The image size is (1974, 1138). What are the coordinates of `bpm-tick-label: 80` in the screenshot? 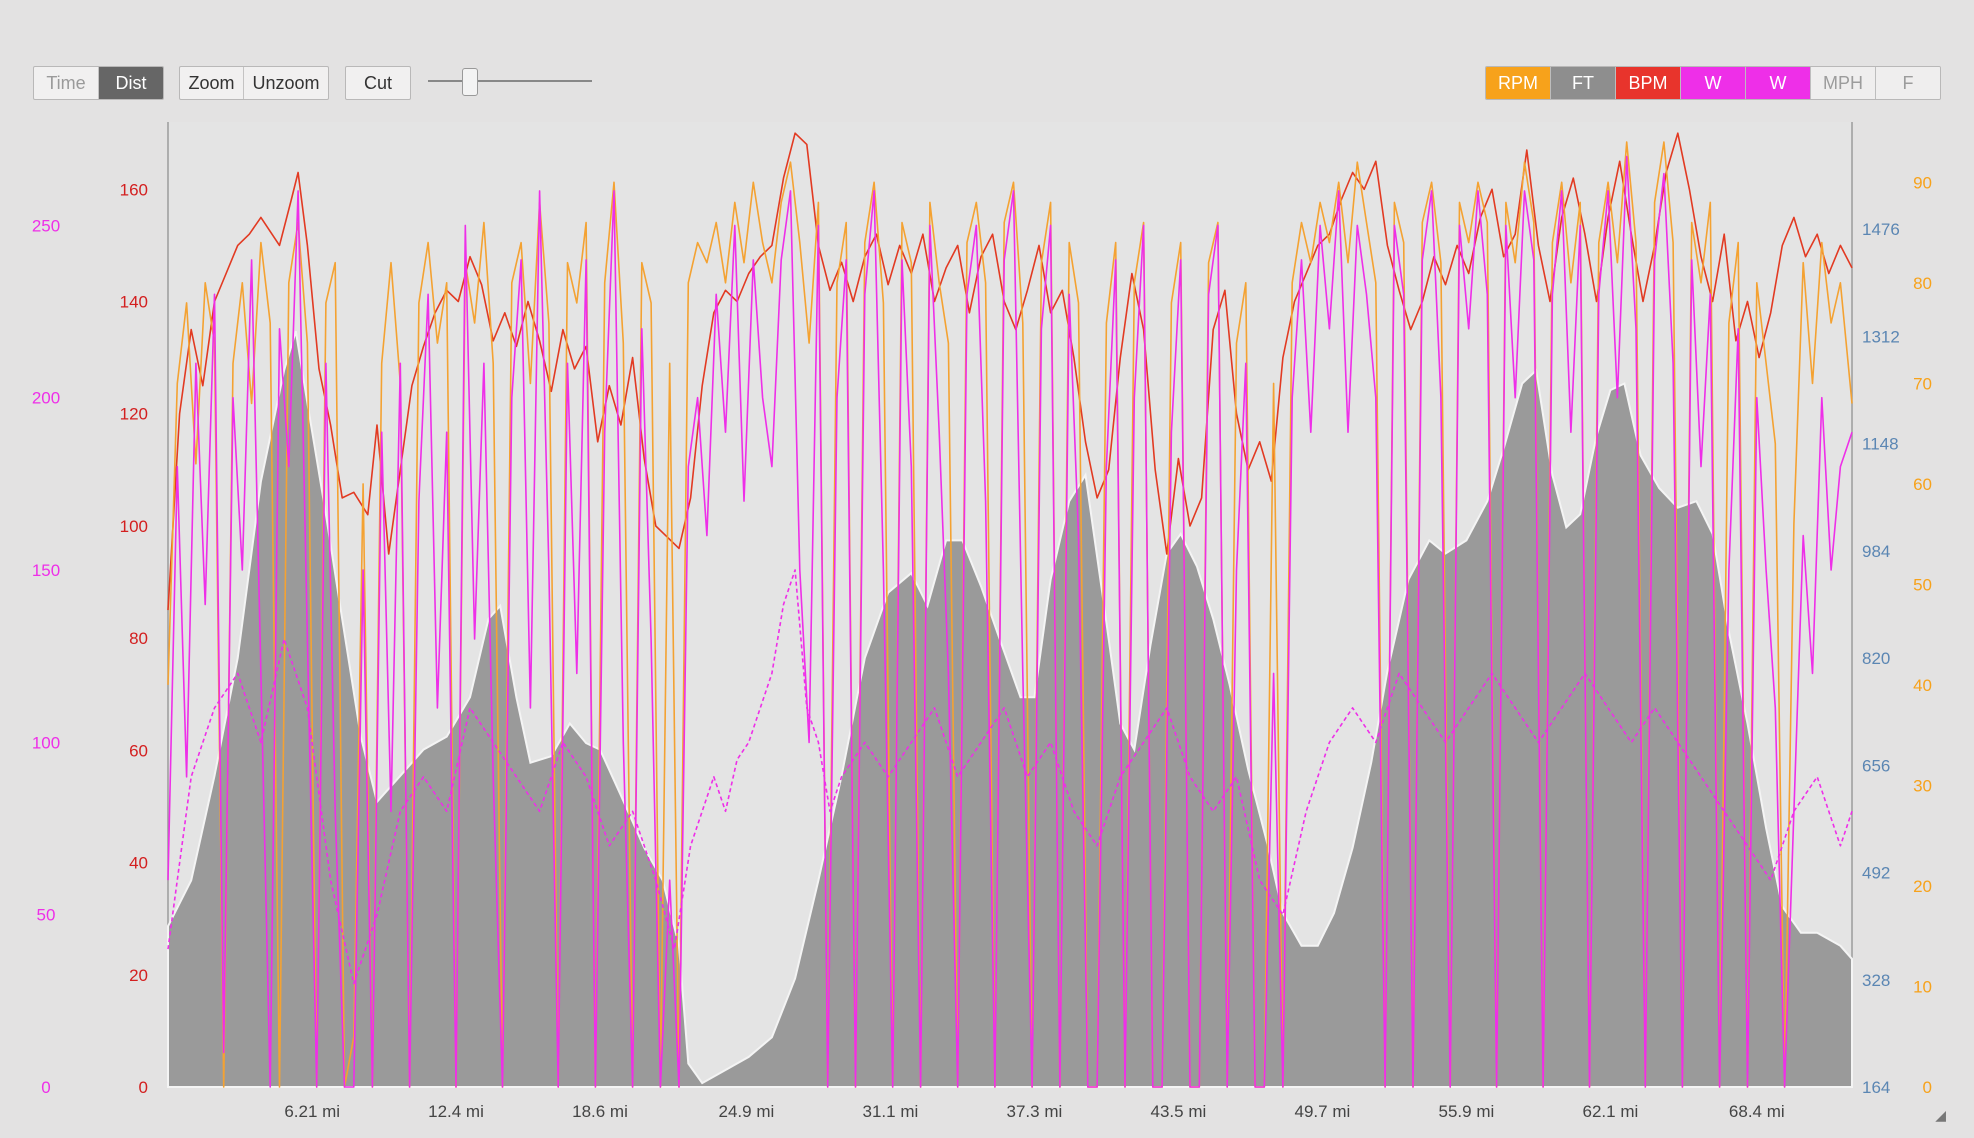 It's located at (138, 638).